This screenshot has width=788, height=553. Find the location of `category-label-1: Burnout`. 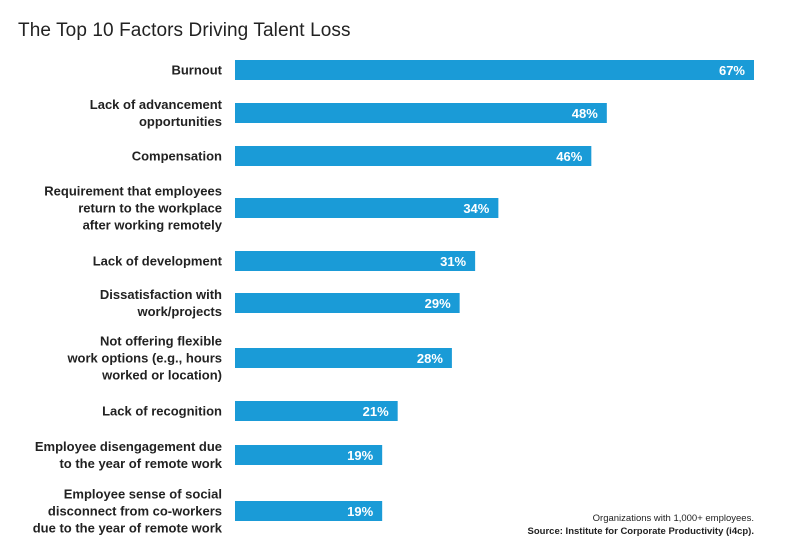

category-label-1: Burnout is located at coordinates (196, 70).